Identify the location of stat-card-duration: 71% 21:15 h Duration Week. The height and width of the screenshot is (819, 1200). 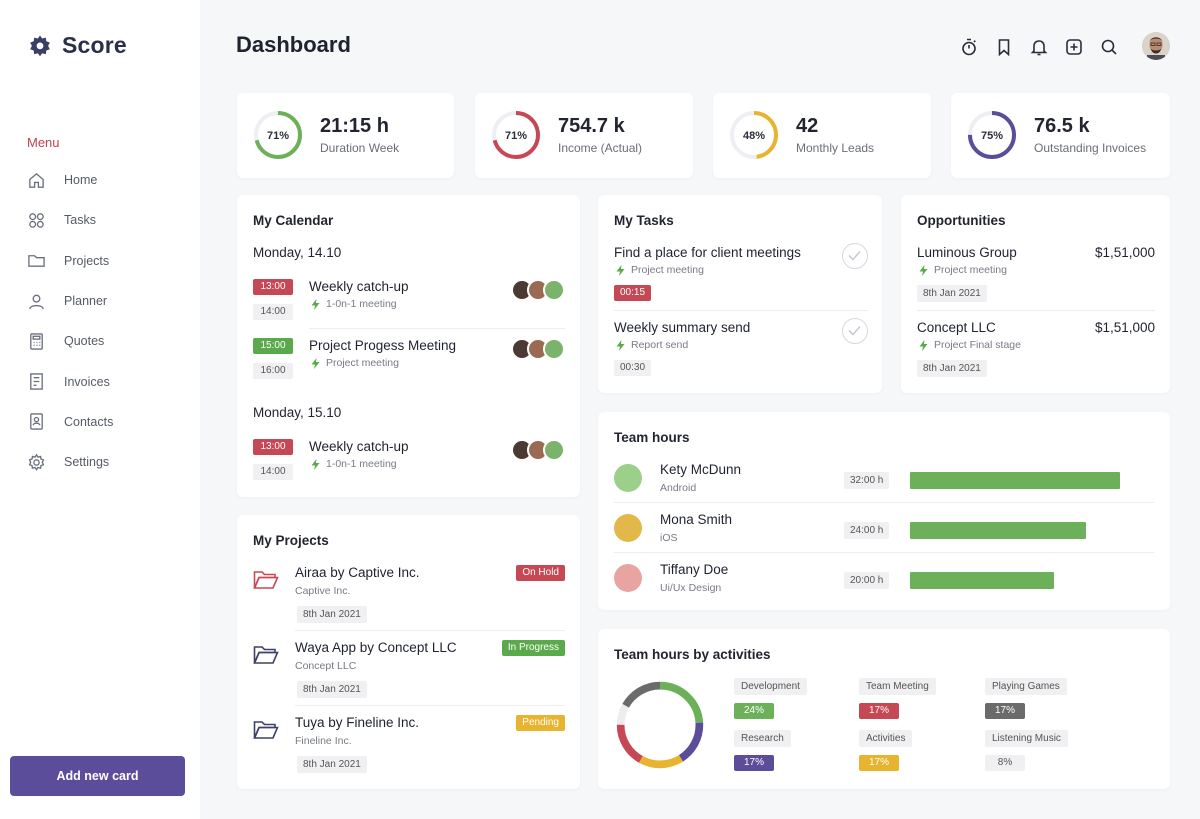
(345, 135).